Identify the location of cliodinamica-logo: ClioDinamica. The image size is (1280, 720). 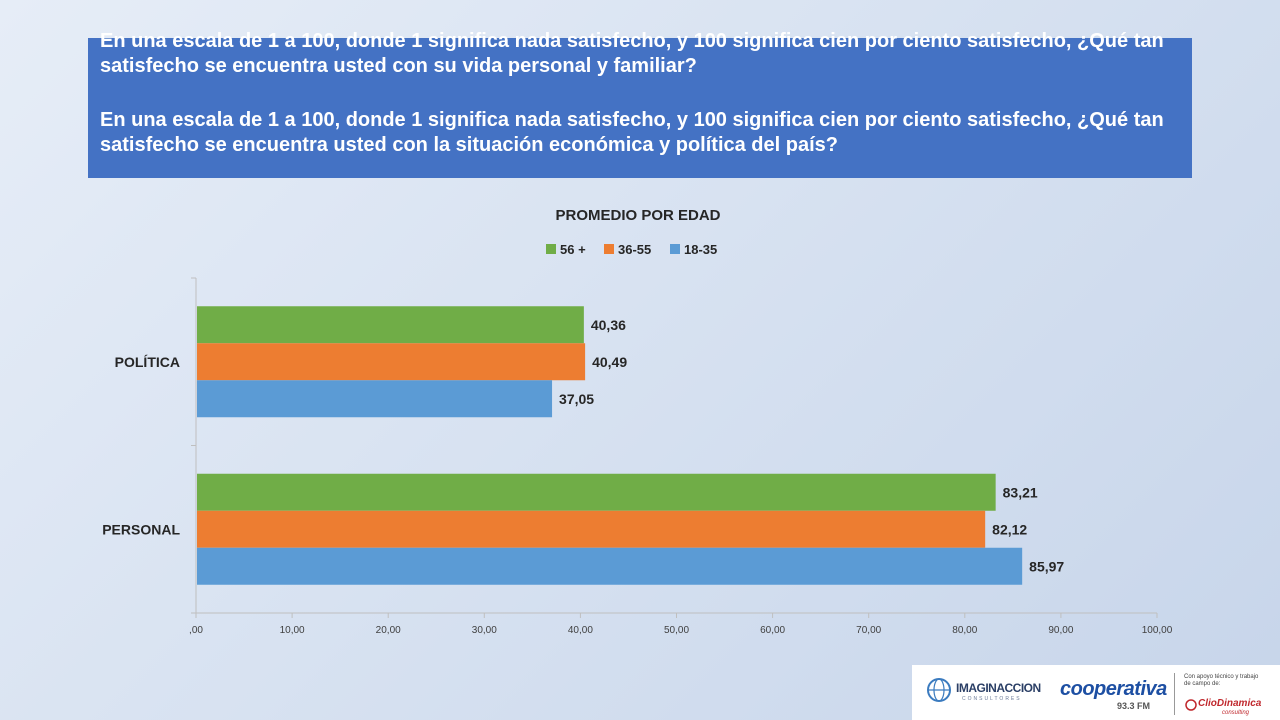
(1230, 703).